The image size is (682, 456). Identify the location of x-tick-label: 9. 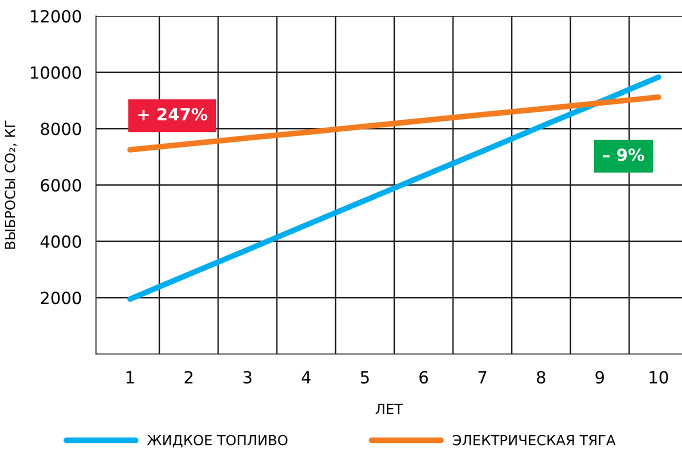
(600, 377).